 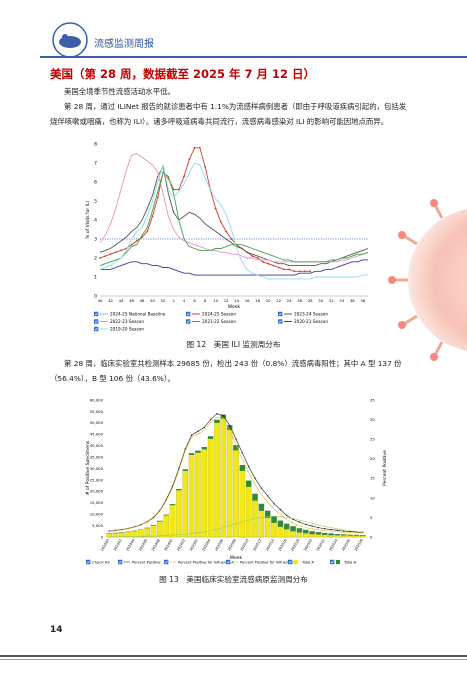 I want to click on x-tick-label: 202446, so click(x=143, y=545).